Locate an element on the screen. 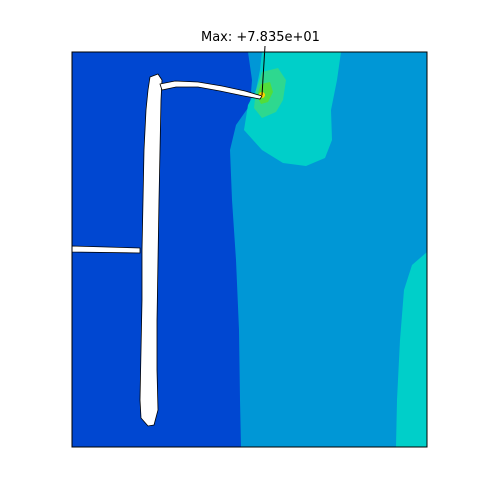  band-2-region-right is located at coordinates (411, 349).